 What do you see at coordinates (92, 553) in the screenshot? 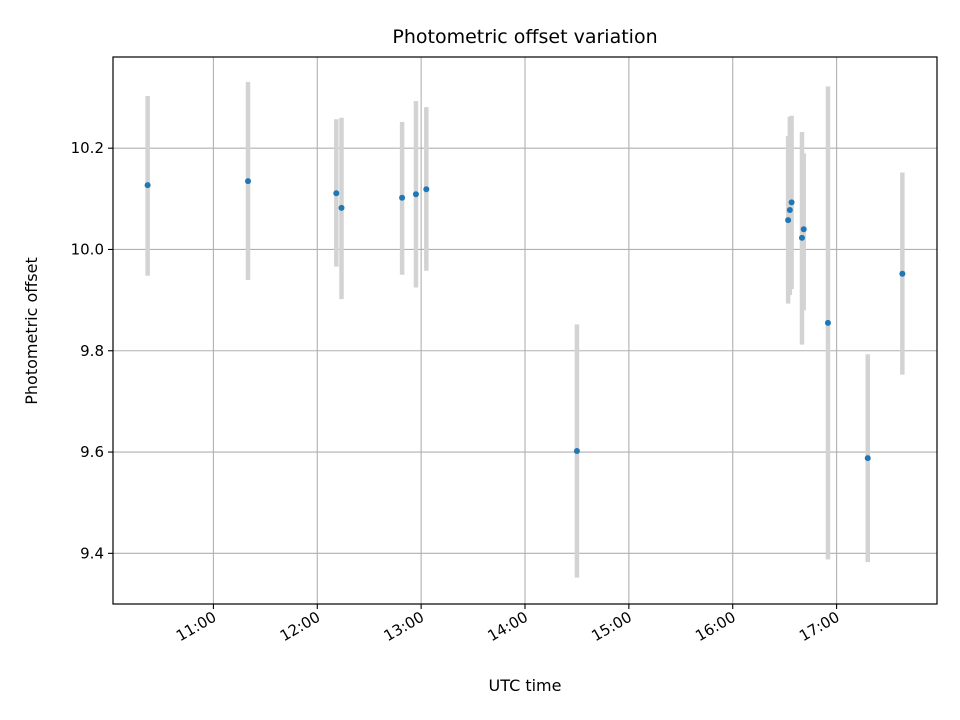
I see `y-tick-label: 9.4` at bounding box center [92, 553].